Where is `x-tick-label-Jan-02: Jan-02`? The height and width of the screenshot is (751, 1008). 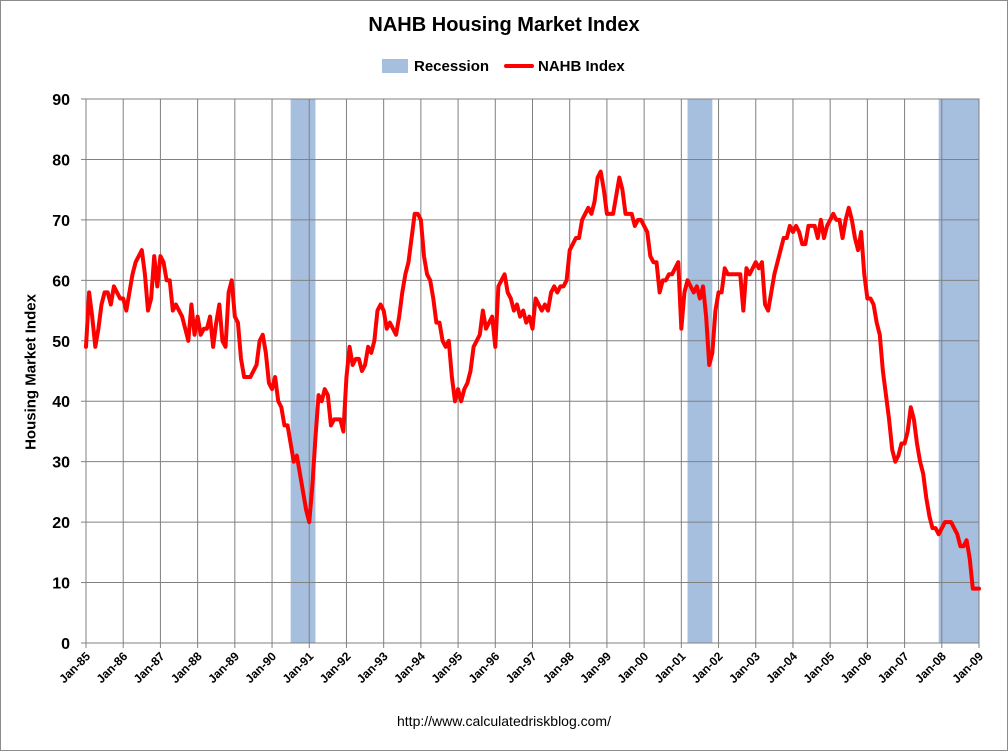
x-tick-label-Jan-02: Jan-02 is located at coordinates (707, 667).